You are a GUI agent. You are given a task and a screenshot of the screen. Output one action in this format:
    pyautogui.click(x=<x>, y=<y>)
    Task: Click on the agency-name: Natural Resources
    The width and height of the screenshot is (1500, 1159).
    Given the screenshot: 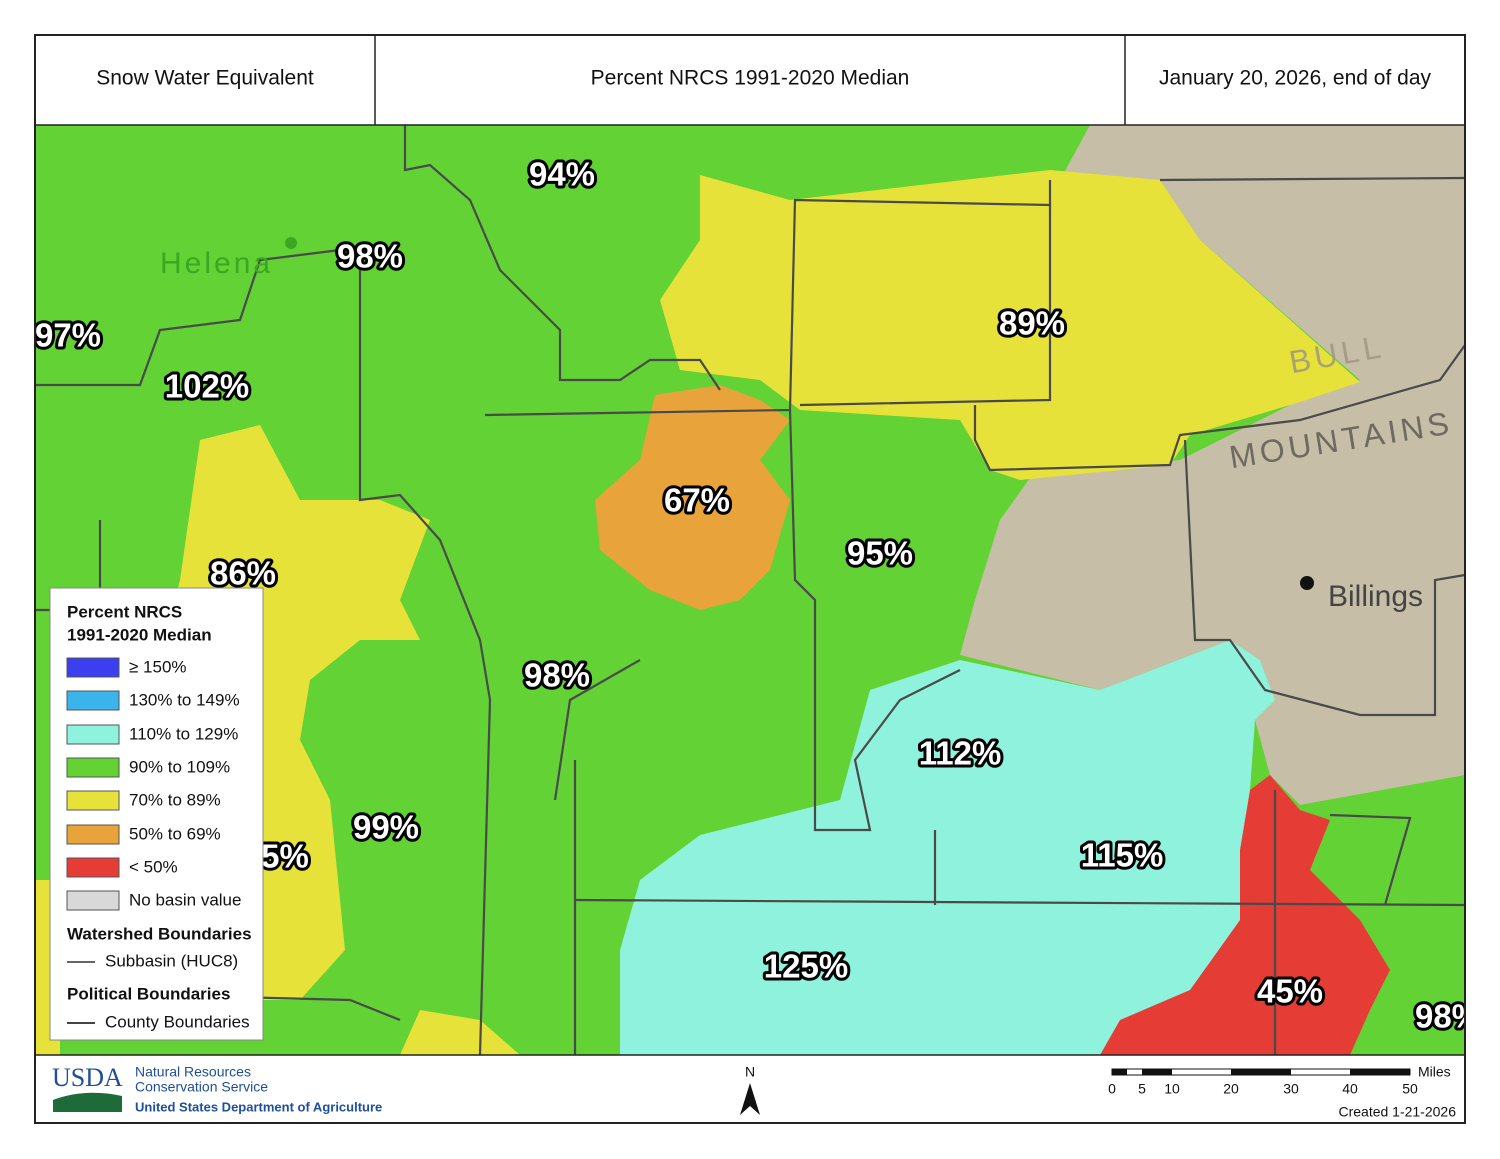 What is the action you would take?
    pyautogui.click(x=193, y=1072)
    